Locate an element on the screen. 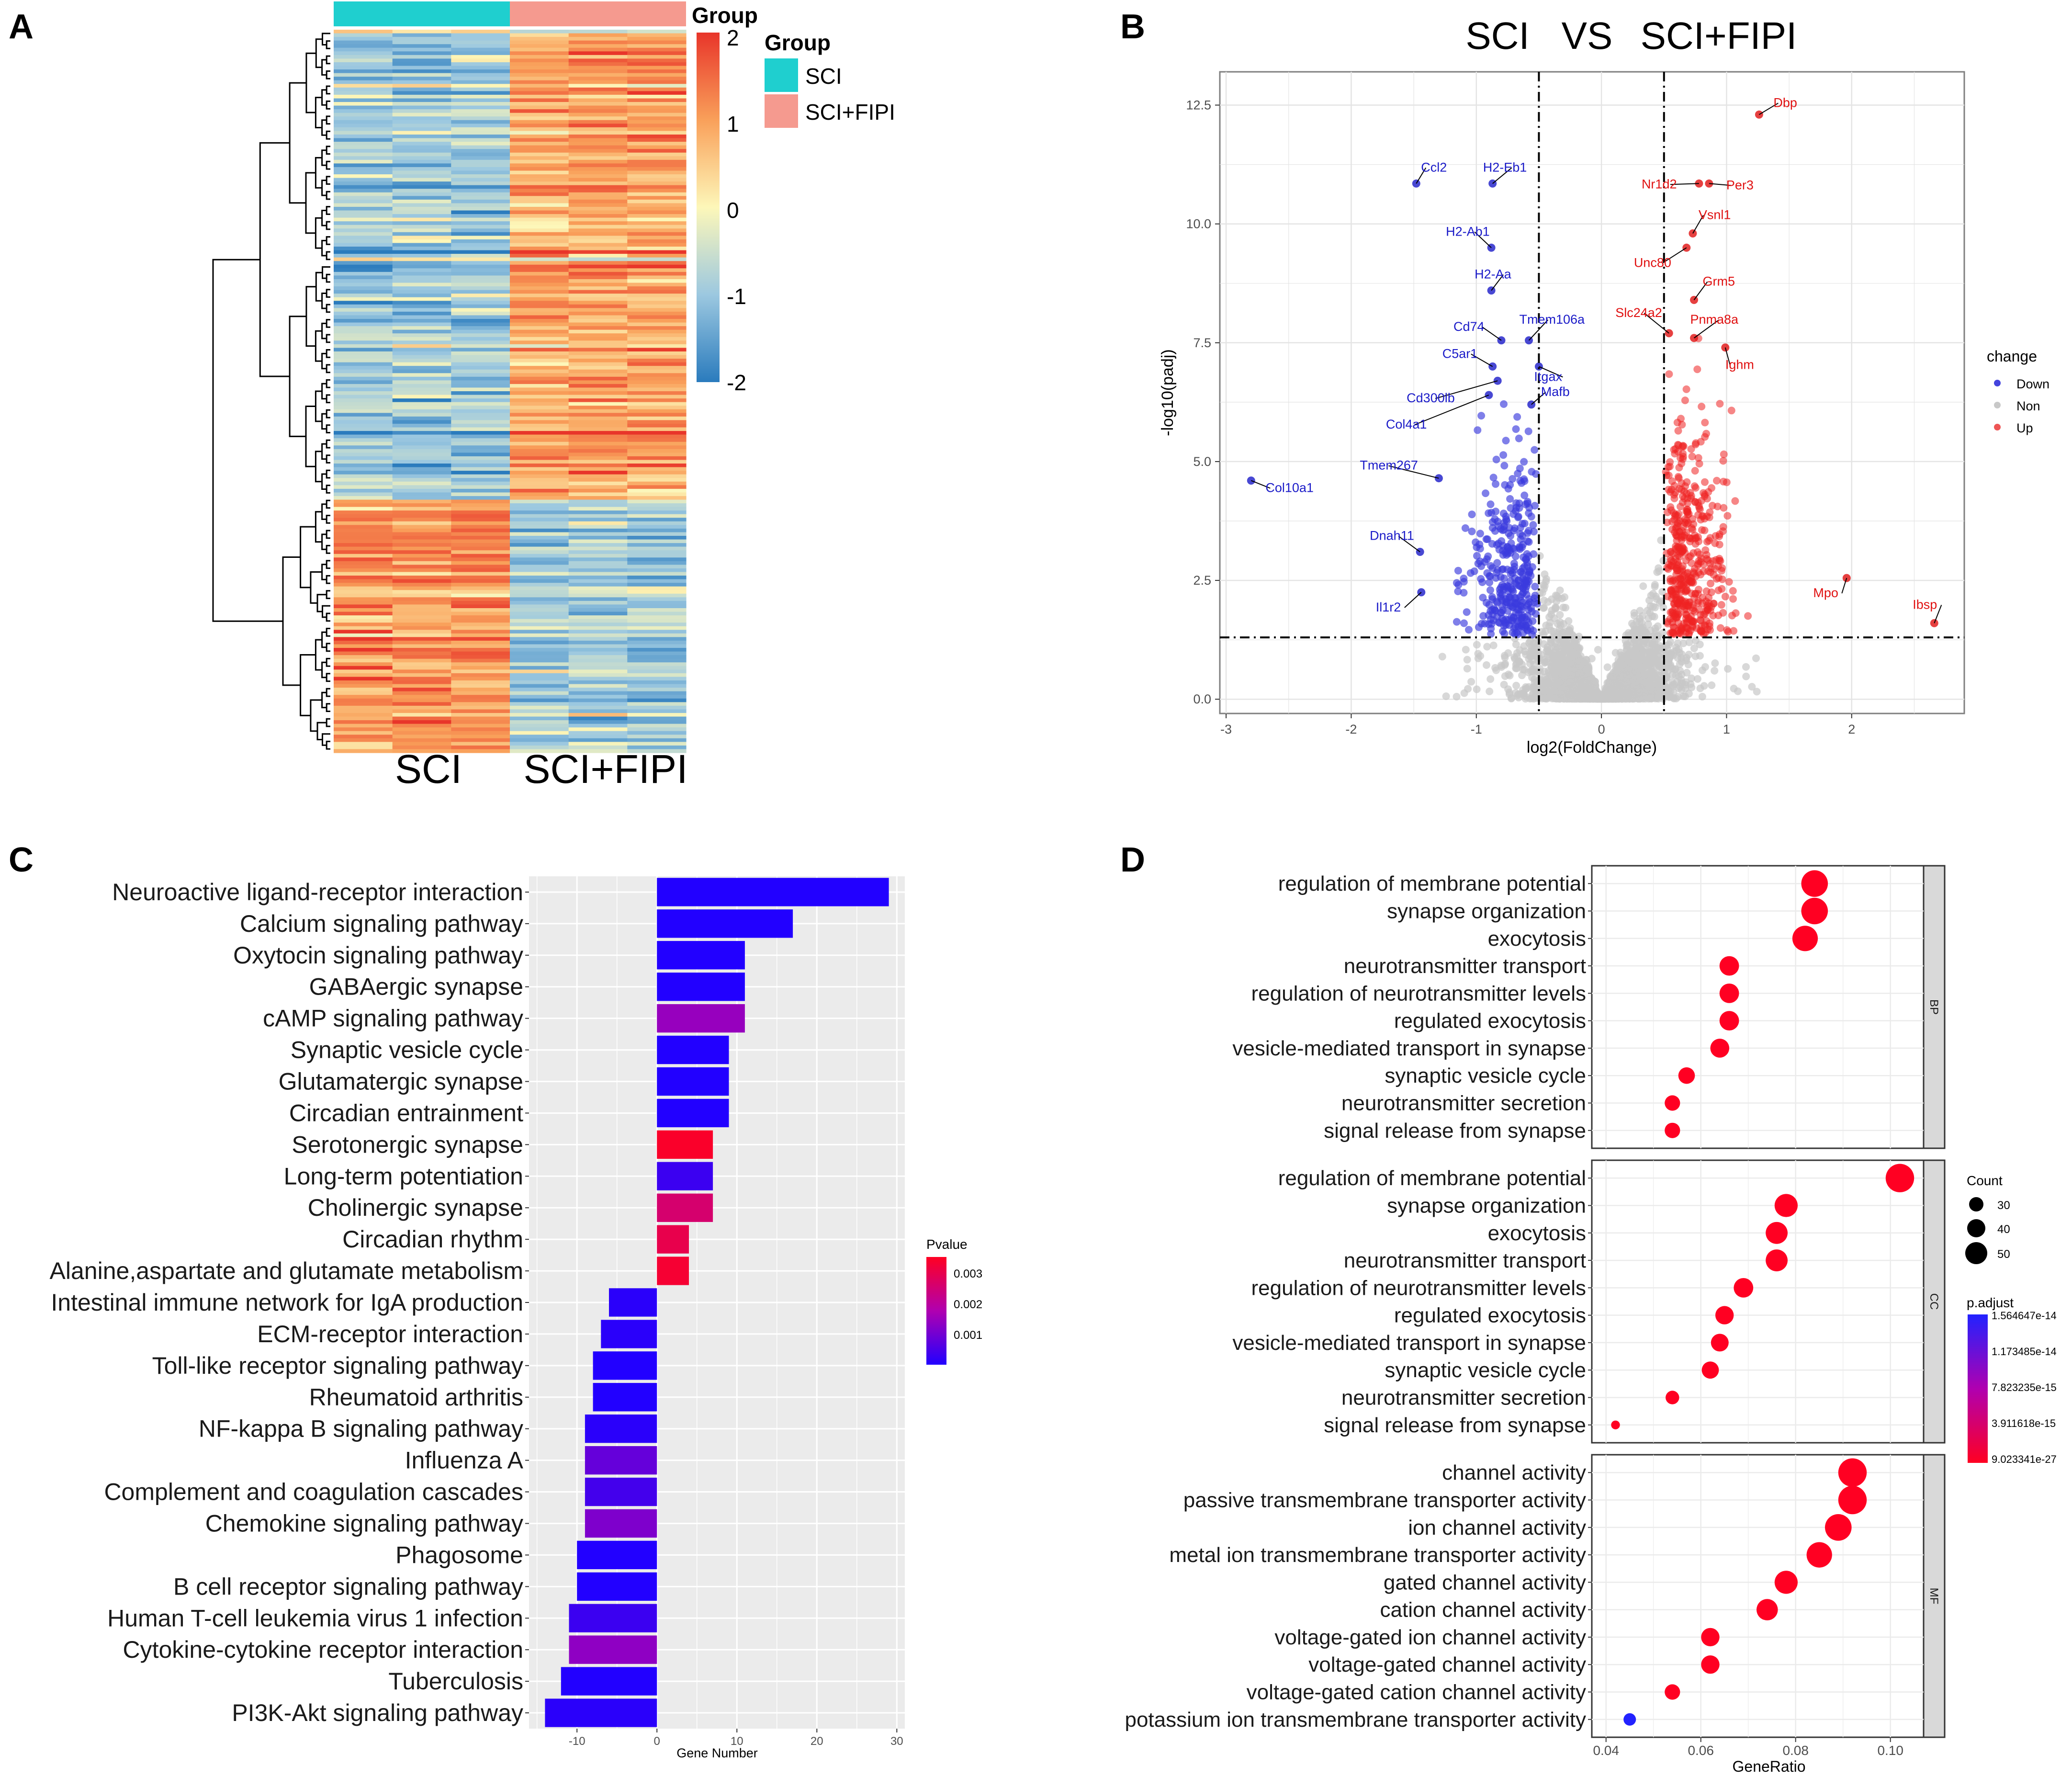 This screenshot has height=1777, width=2072. legend-dot-up is located at coordinates (1997, 427).